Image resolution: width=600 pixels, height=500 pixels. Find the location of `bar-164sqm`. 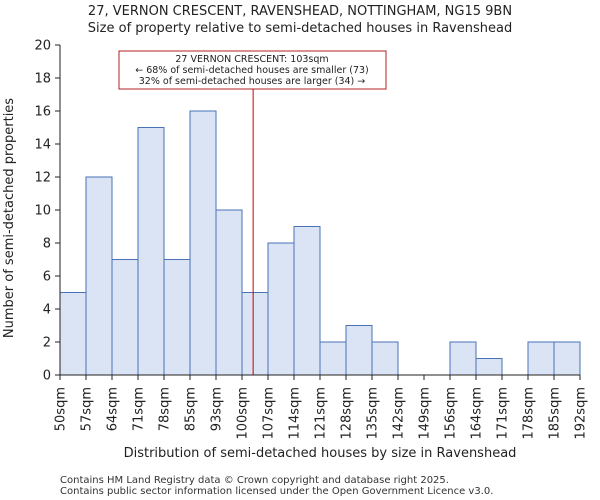

bar-164sqm is located at coordinates (489, 367).